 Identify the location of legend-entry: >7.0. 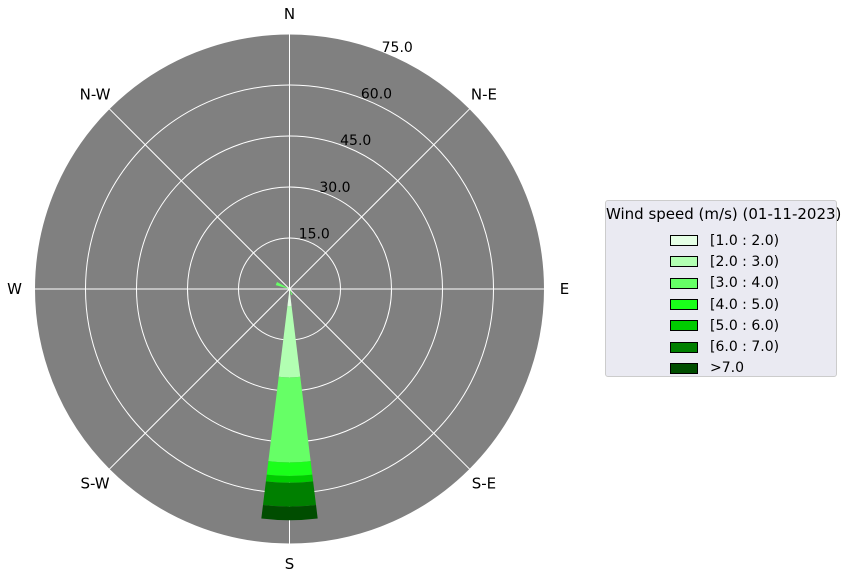
(724, 368).